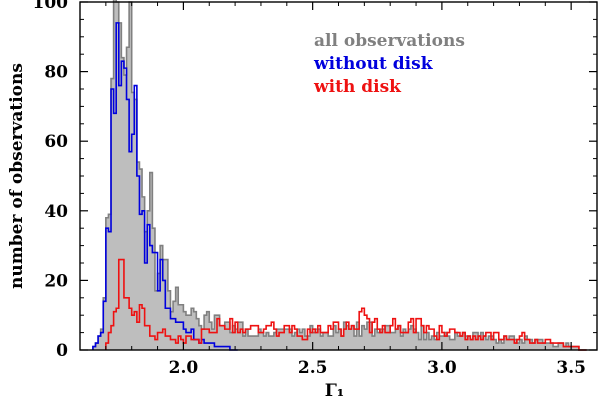  I want to click on legend-entry-without-disk: without disk, so click(373, 64).